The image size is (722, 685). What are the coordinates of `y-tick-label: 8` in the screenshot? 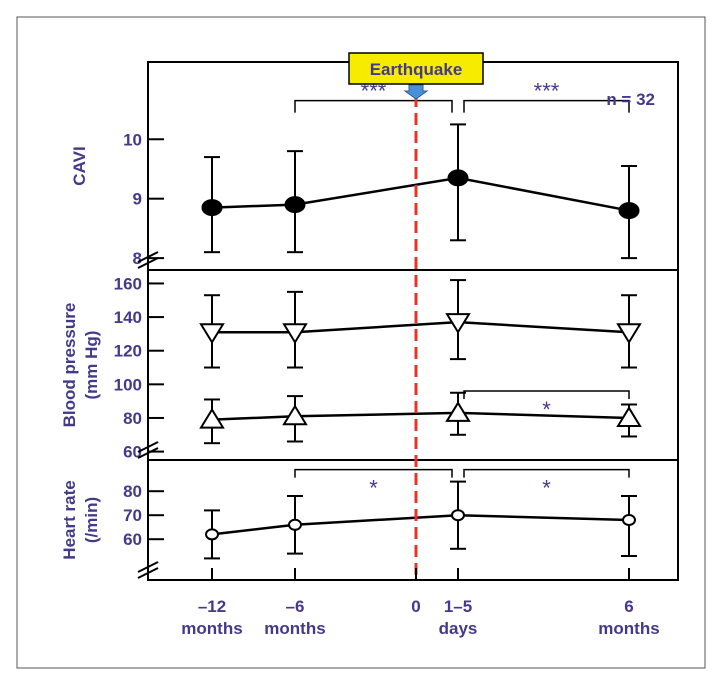 It's located at (137, 258).